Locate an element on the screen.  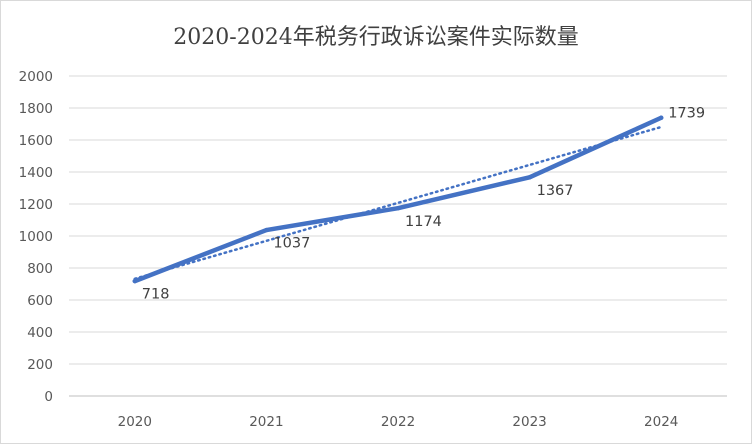
y-tick-label: 0 is located at coordinates (48, 397).